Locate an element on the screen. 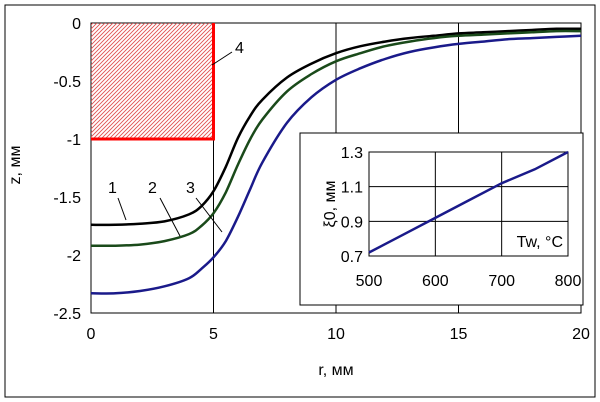 The height and width of the screenshot is (402, 600). main-y-tick-label: 0 is located at coordinates (76, 24).